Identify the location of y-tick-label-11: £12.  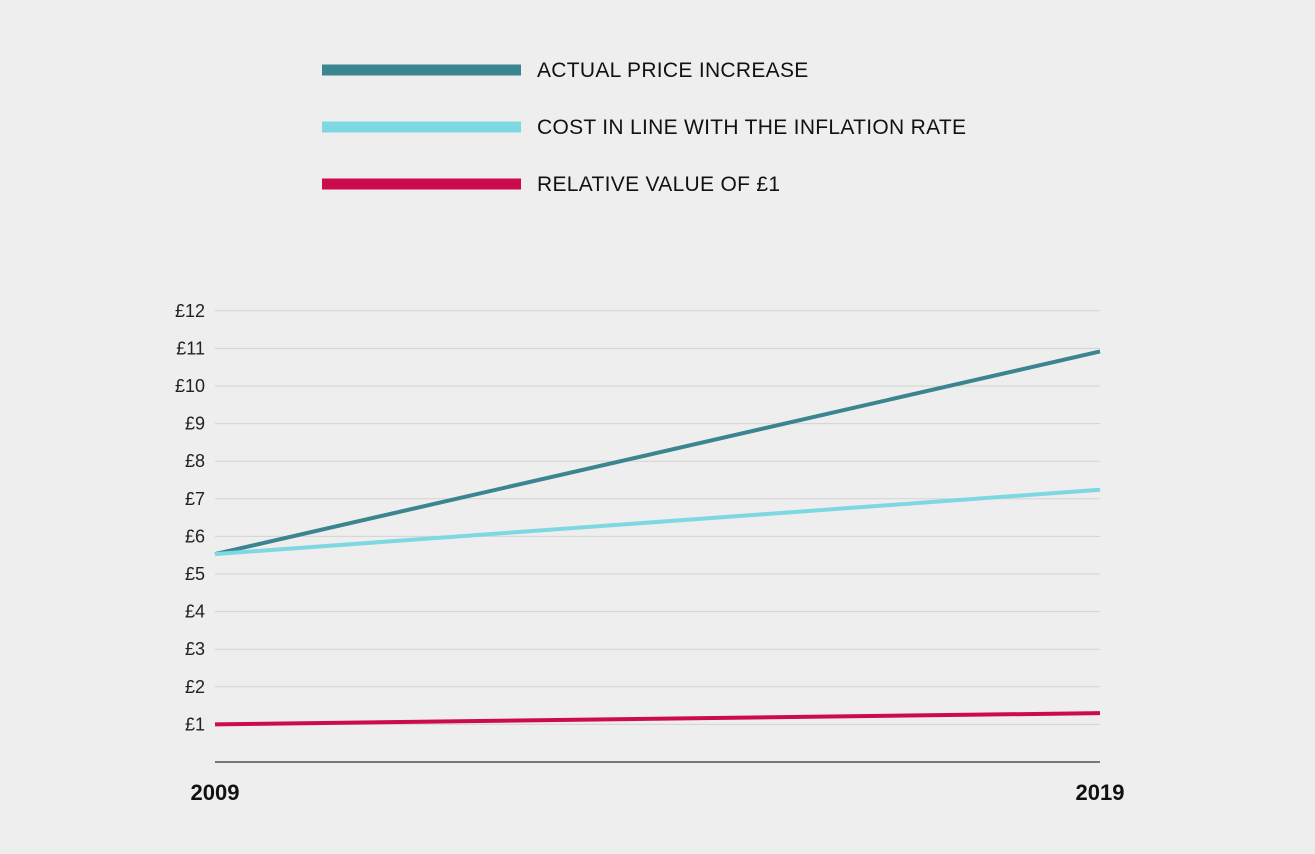
(190, 311).